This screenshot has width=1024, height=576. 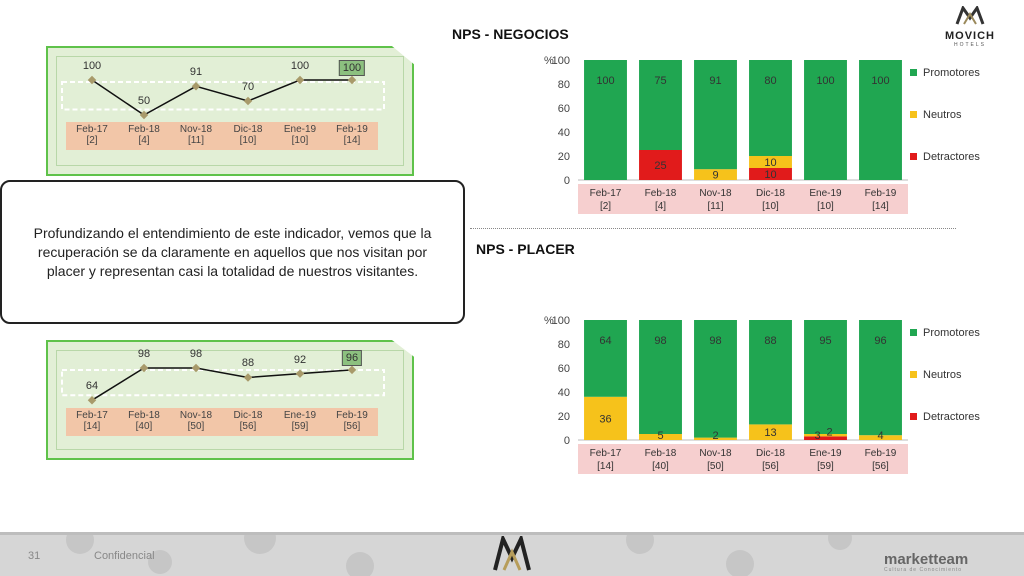 What do you see at coordinates (817, 436) in the screenshot?
I see `bar-data-label: 3` at bounding box center [817, 436].